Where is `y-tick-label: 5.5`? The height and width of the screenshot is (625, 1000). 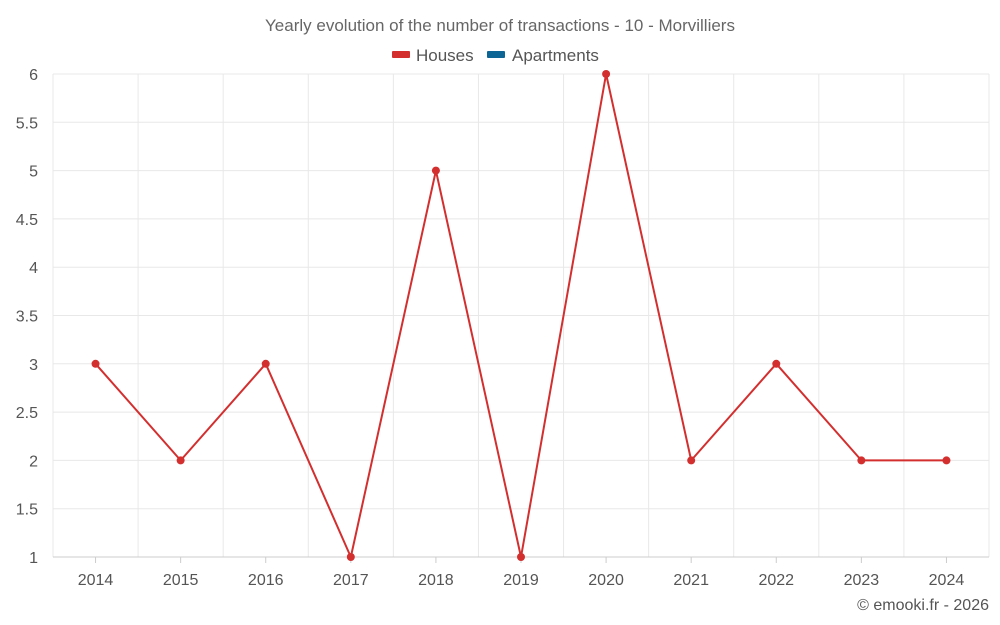 y-tick-label: 5.5 is located at coordinates (27, 123).